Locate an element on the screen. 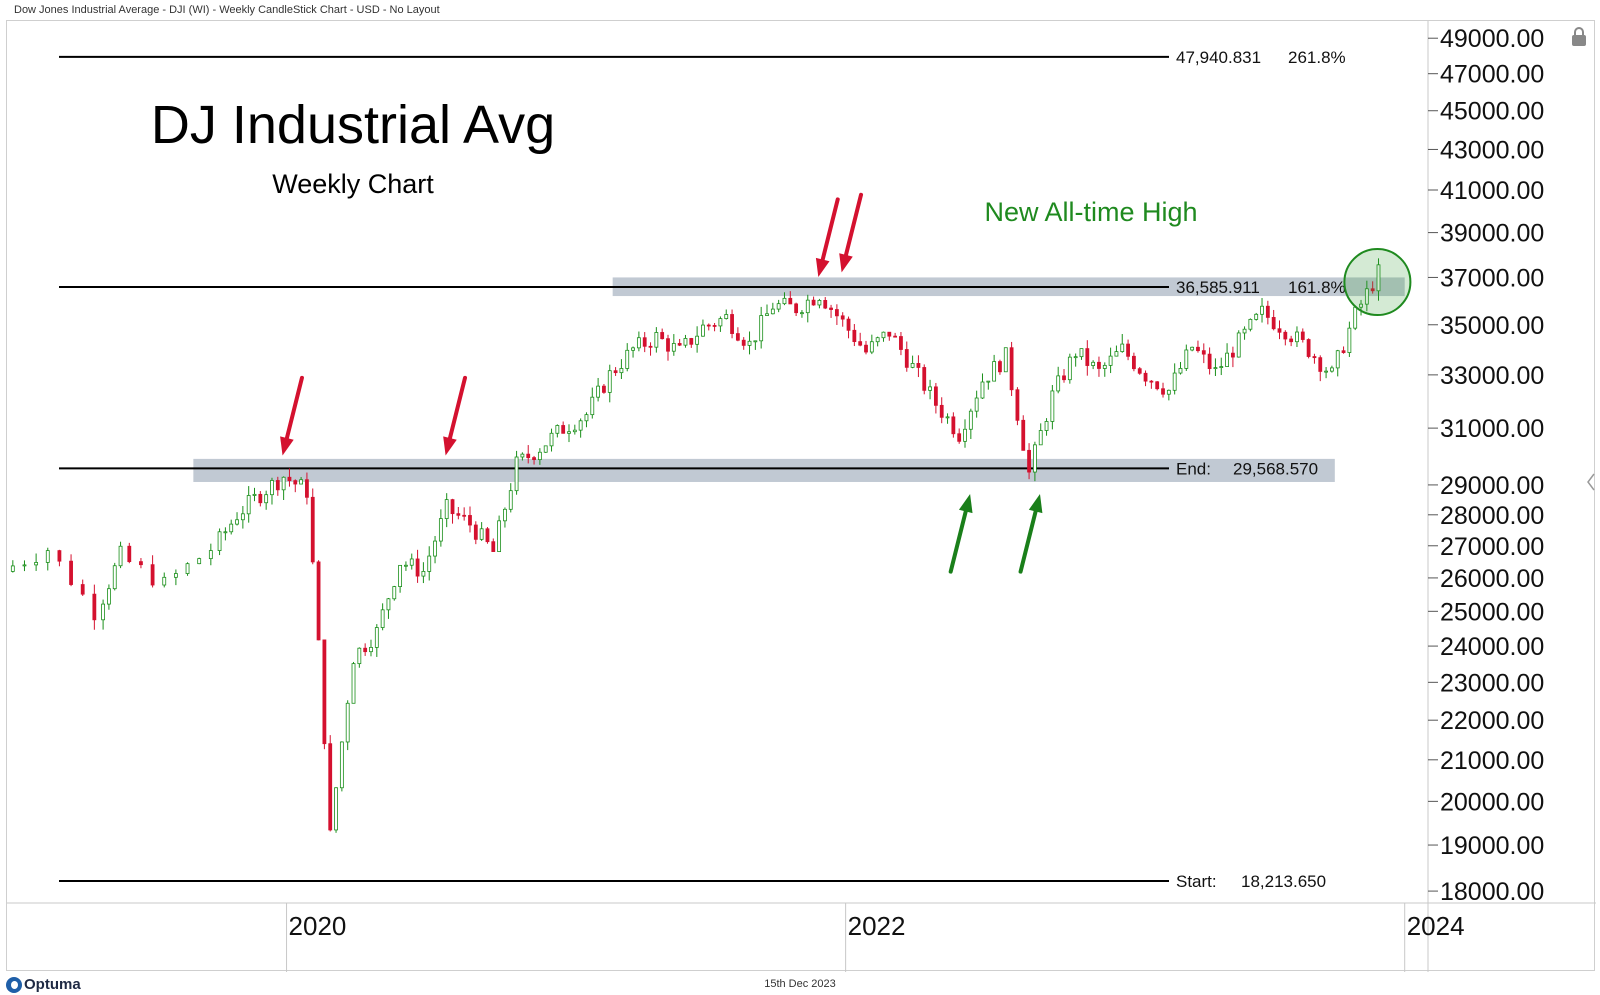 This screenshot has width=1600, height=995. level-label-start: Start: is located at coordinates (1196, 881).